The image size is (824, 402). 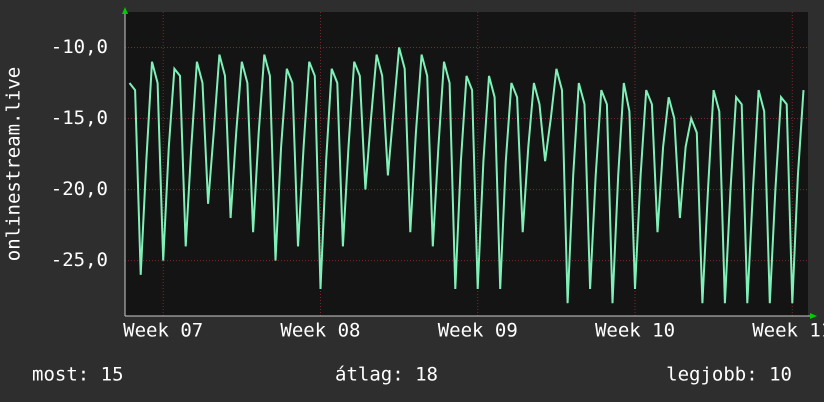 What do you see at coordinates (729, 375) in the screenshot?
I see `stat-best: legjobb: 10` at bounding box center [729, 375].